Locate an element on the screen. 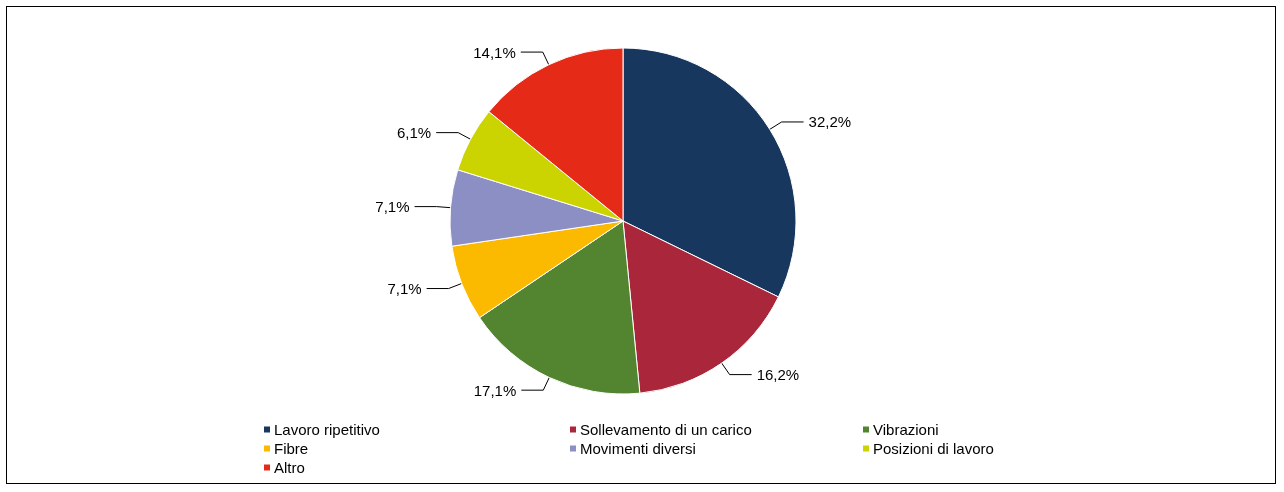 This screenshot has width=1284, height=492. legend-label: Posizioni di lavoro is located at coordinates (933, 448).